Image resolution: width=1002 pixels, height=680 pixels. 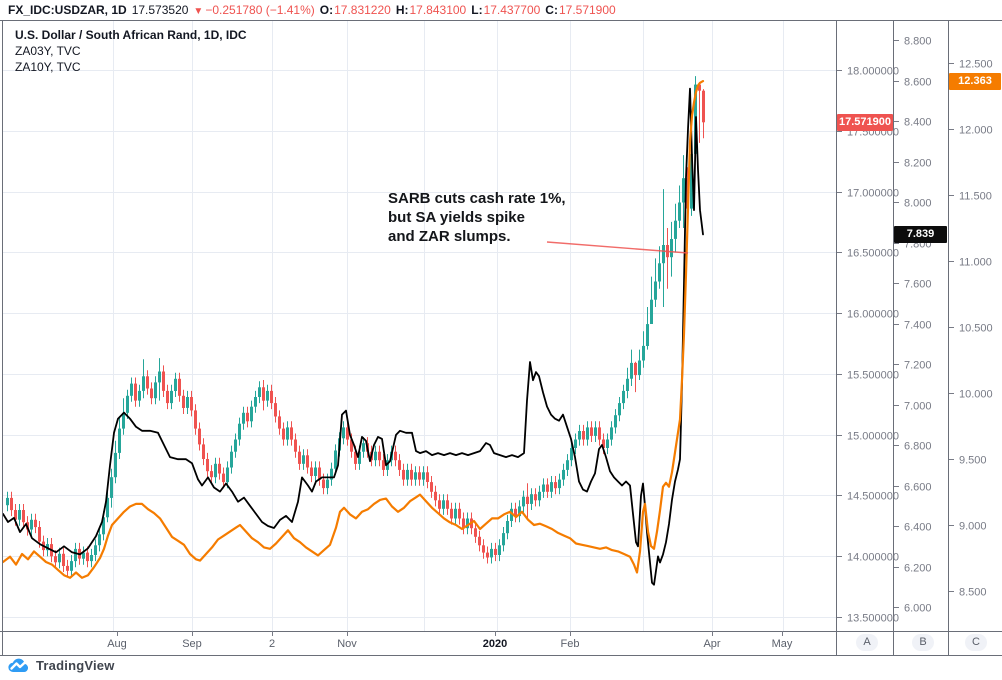 What do you see at coordinates (711, 644) in the screenshot?
I see `time-axis-label: Apr` at bounding box center [711, 644].